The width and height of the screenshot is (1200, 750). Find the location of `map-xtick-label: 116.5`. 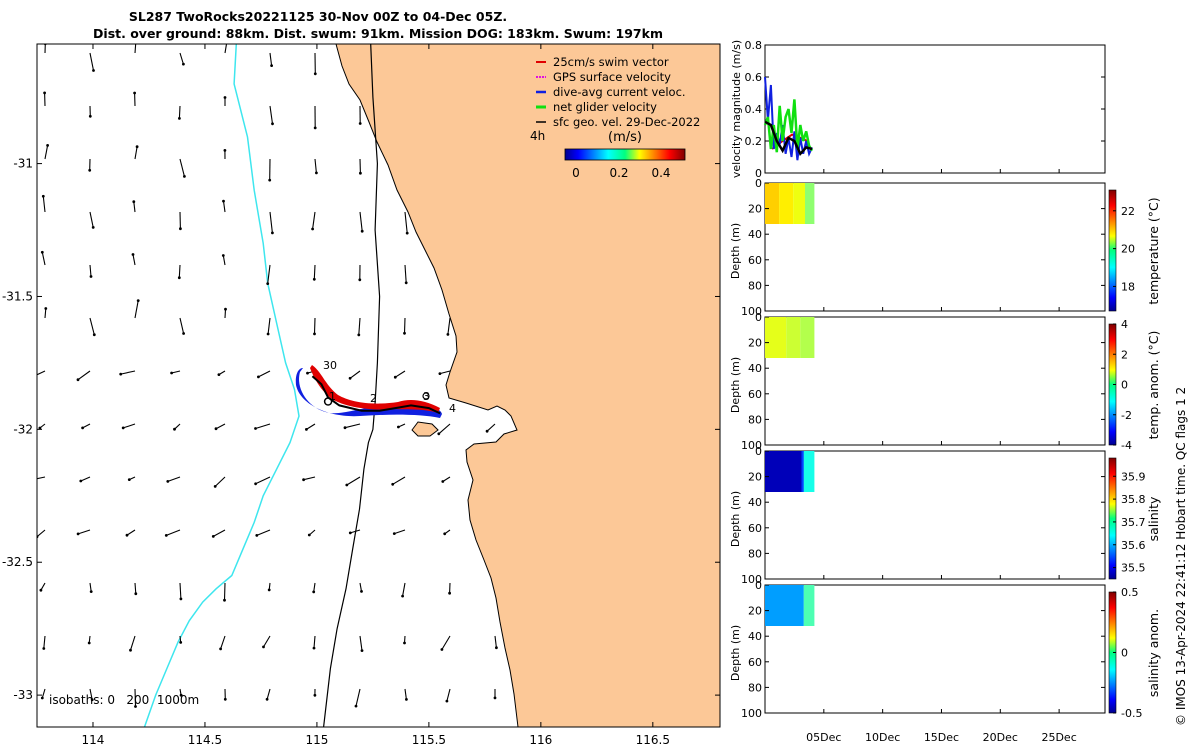

map-xtick-label: 116.5 is located at coordinates (653, 740).